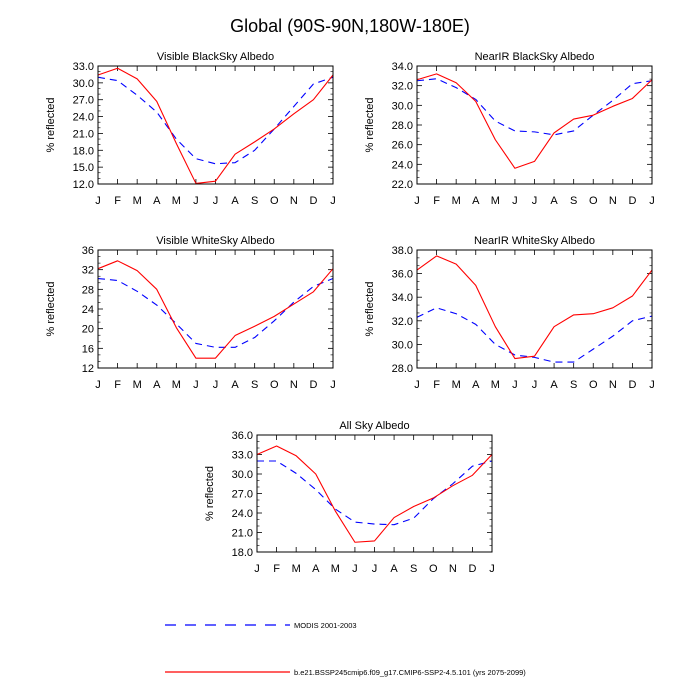 Image resolution: width=700 pixels, height=700 pixels. What do you see at coordinates (215, 241) in the screenshot?
I see `panel-title: Visible WhiteSky Albedo` at bounding box center [215, 241].